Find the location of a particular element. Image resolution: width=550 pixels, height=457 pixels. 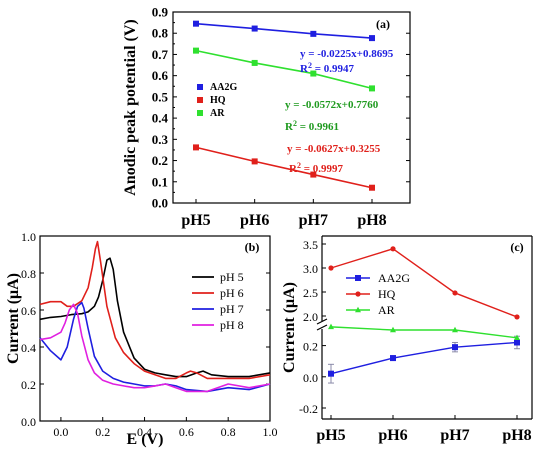

series-curve-ph5 is located at coordinates (155, 317).